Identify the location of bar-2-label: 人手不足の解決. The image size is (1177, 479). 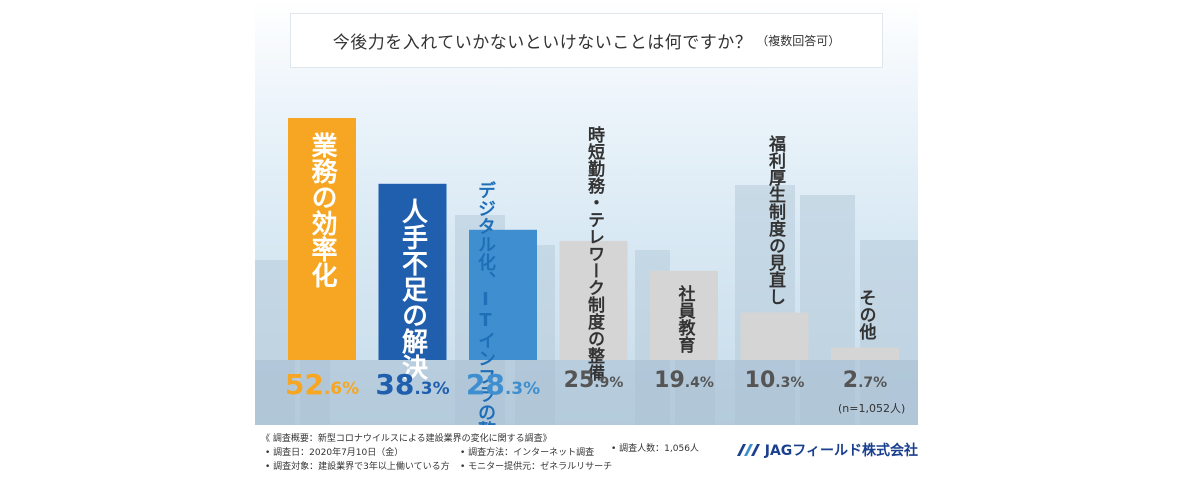
(412, 288).